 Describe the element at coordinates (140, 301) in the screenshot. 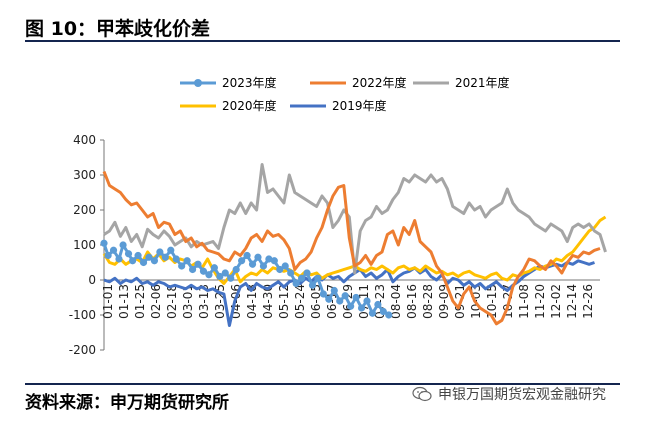

I see `x-tick-label: 01-25` at that location.